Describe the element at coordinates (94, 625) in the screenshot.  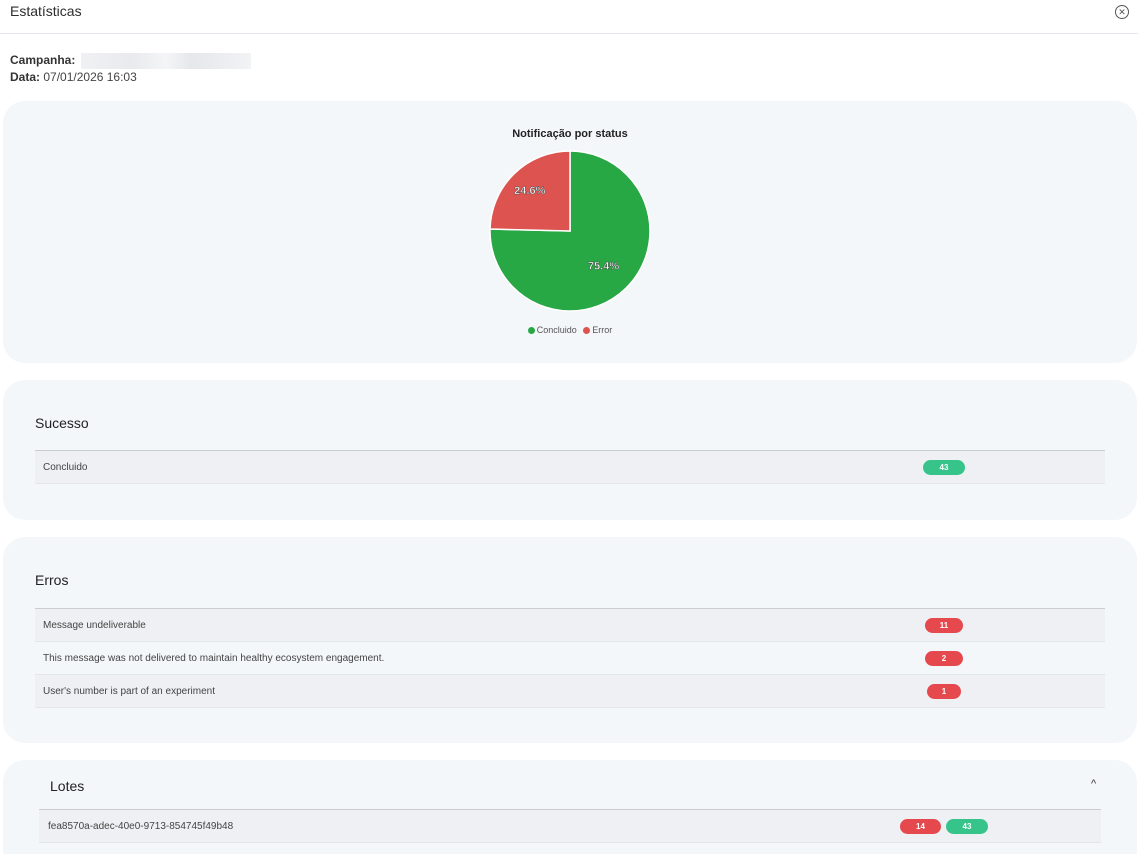
I see `row-label: Message undeliverable` at that location.